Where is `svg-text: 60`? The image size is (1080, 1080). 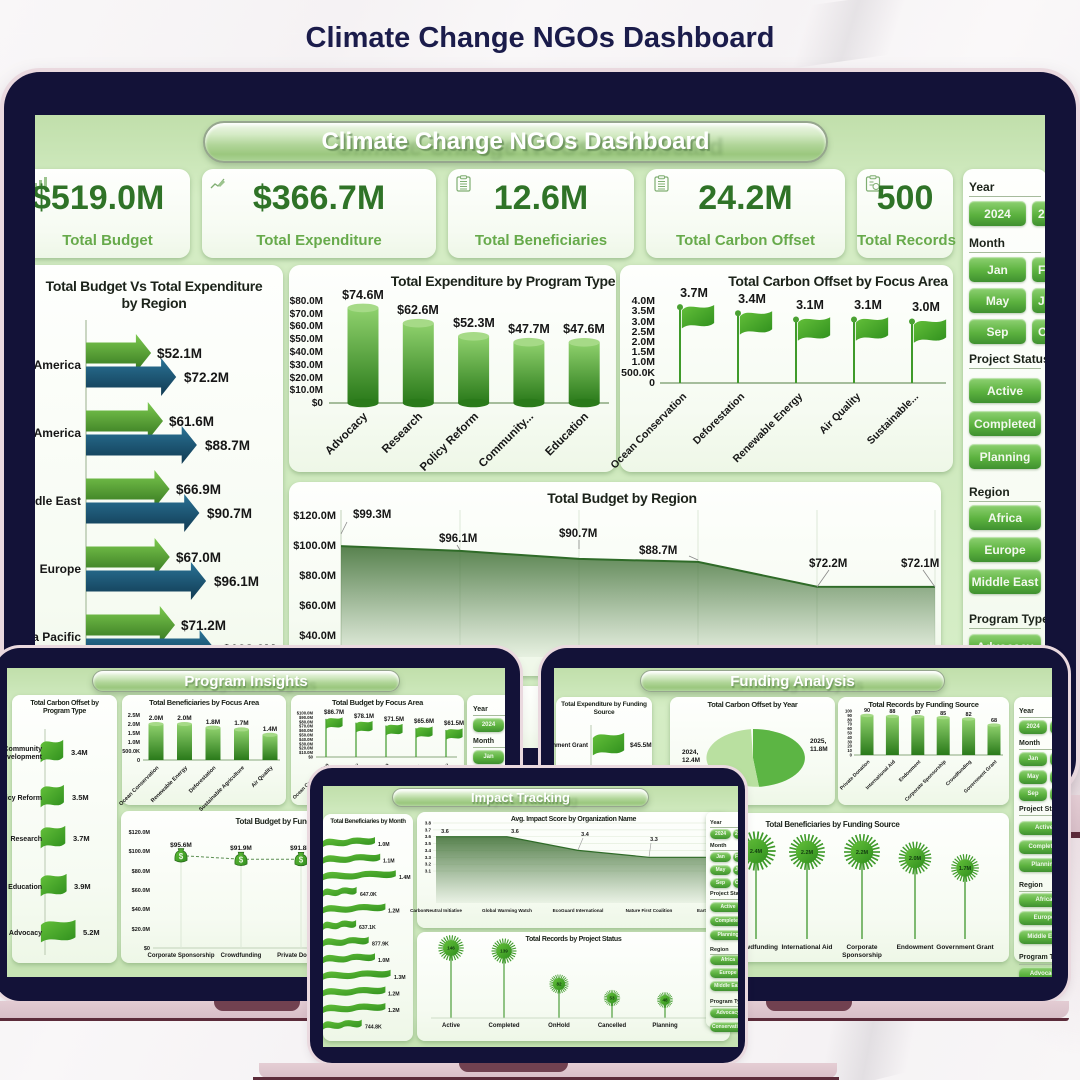
svg-text: 60 is located at coordinates (849, 728).